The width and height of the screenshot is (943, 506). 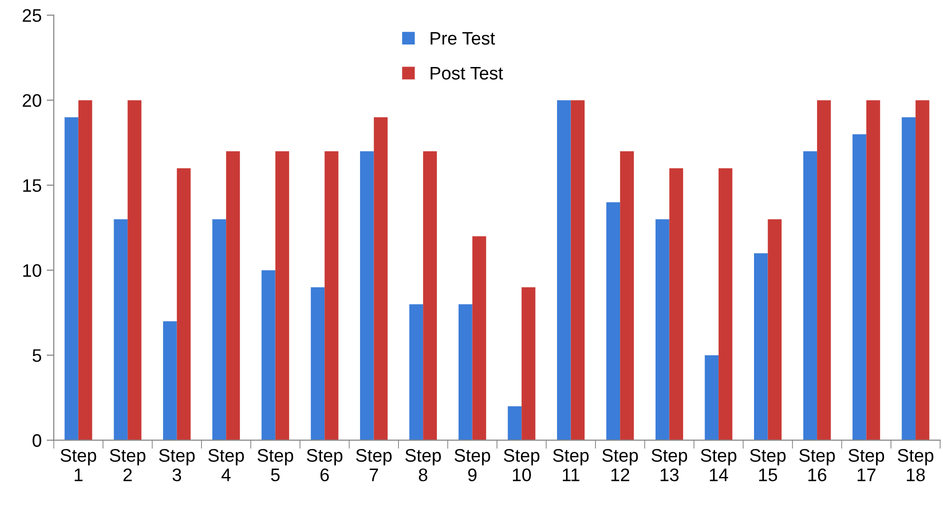 I want to click on x-tick-label: Step 9, so click(x=472, y=465).